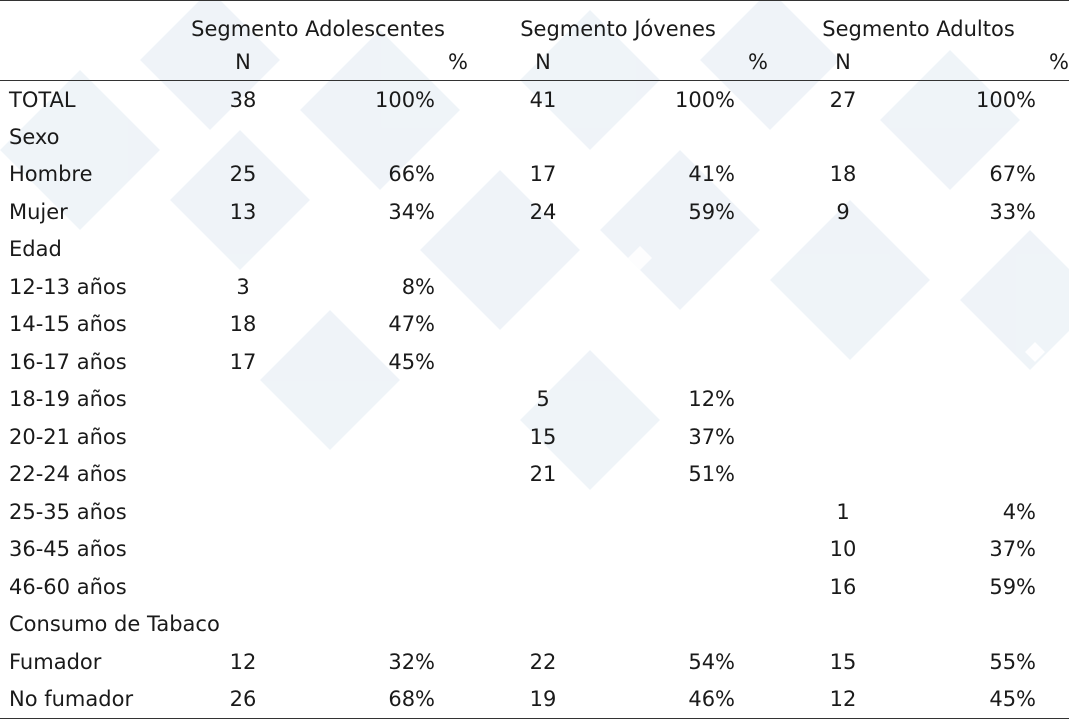  I want to click on cell-adultos-n: 18, so click(843, 174).